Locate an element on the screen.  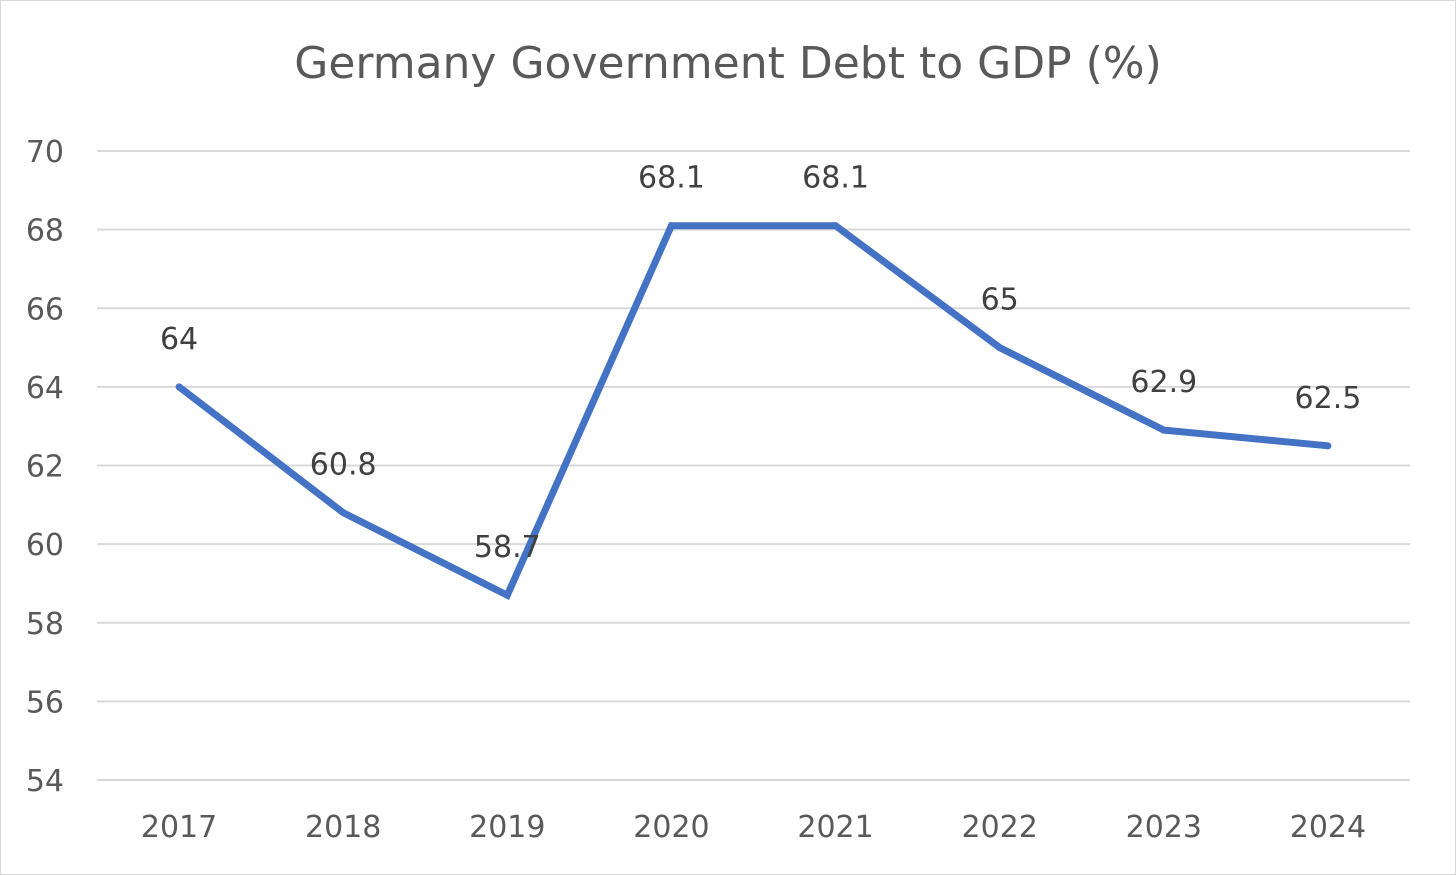
y-tick-label-70: 70 is located at coordinates (45, 152).